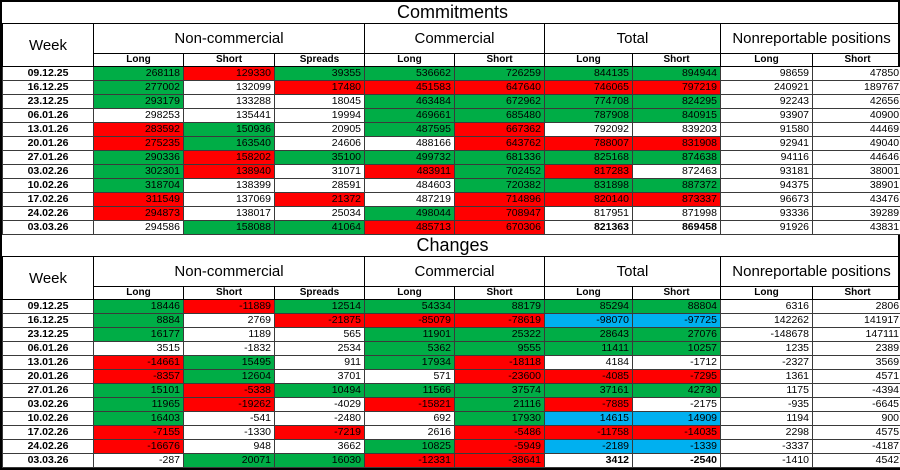 The image size is (900, 470). I want to click on value-cell: 41064, so click(320, 228).